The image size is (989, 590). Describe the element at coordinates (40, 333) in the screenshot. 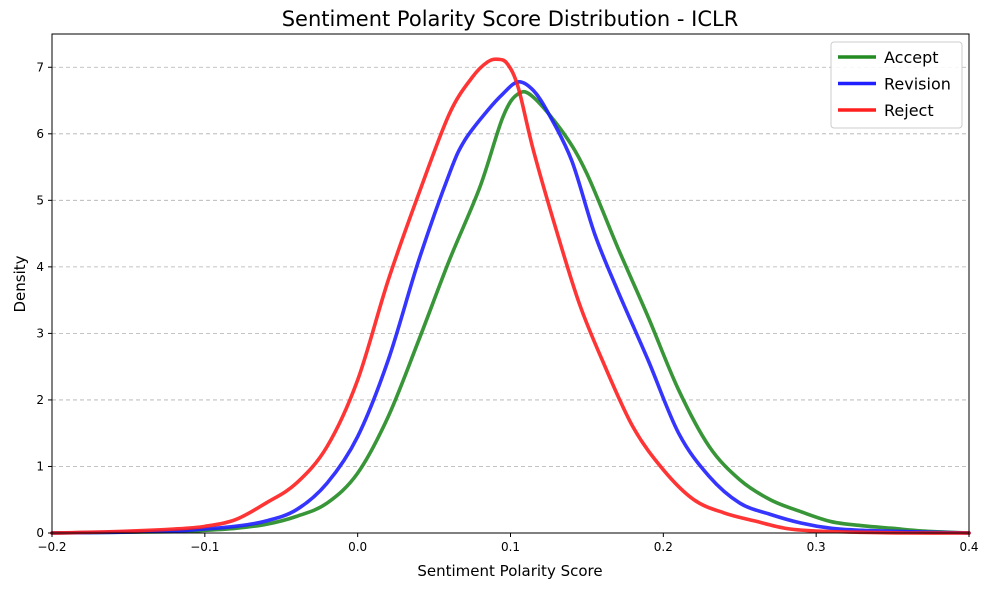

I see `y-tick-label: 3` at that location.